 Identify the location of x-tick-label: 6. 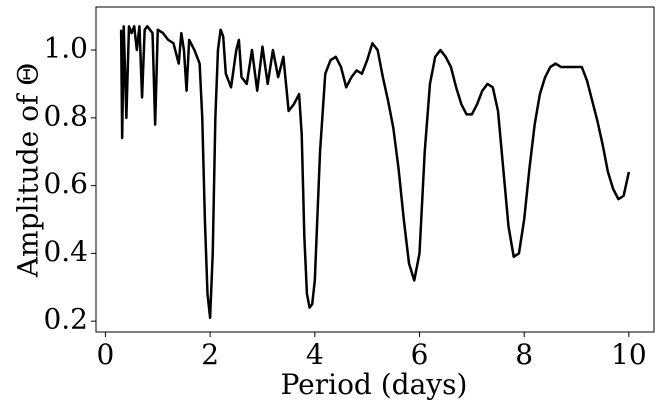
(420, 354).